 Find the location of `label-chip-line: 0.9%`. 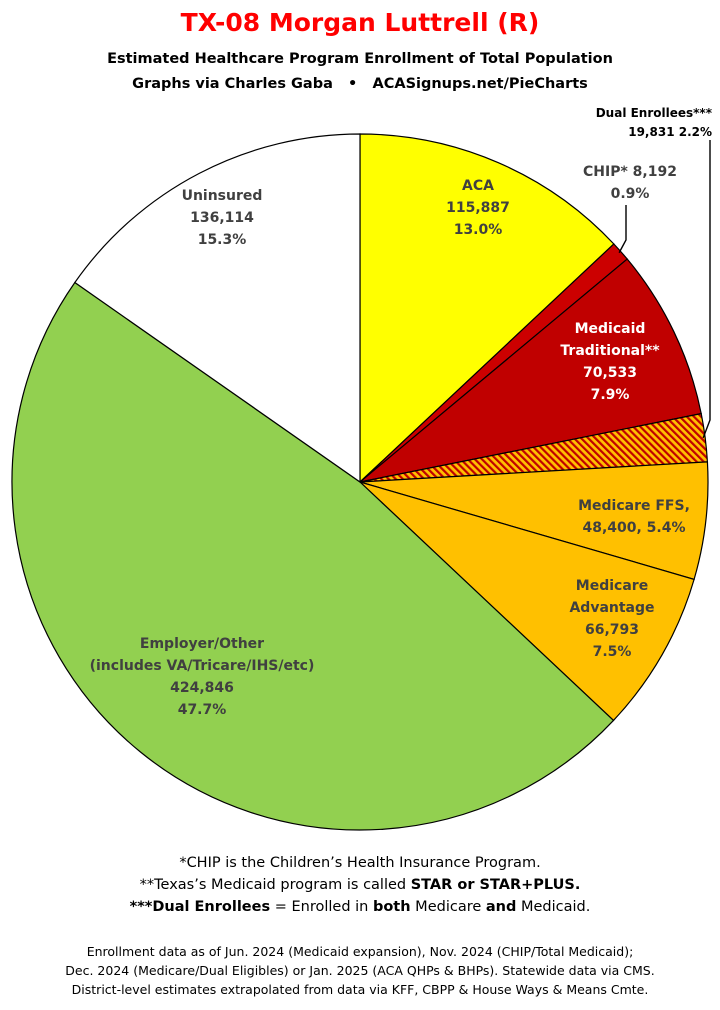

label-chip-line: 0.9% is located at coordinates (630, 194).